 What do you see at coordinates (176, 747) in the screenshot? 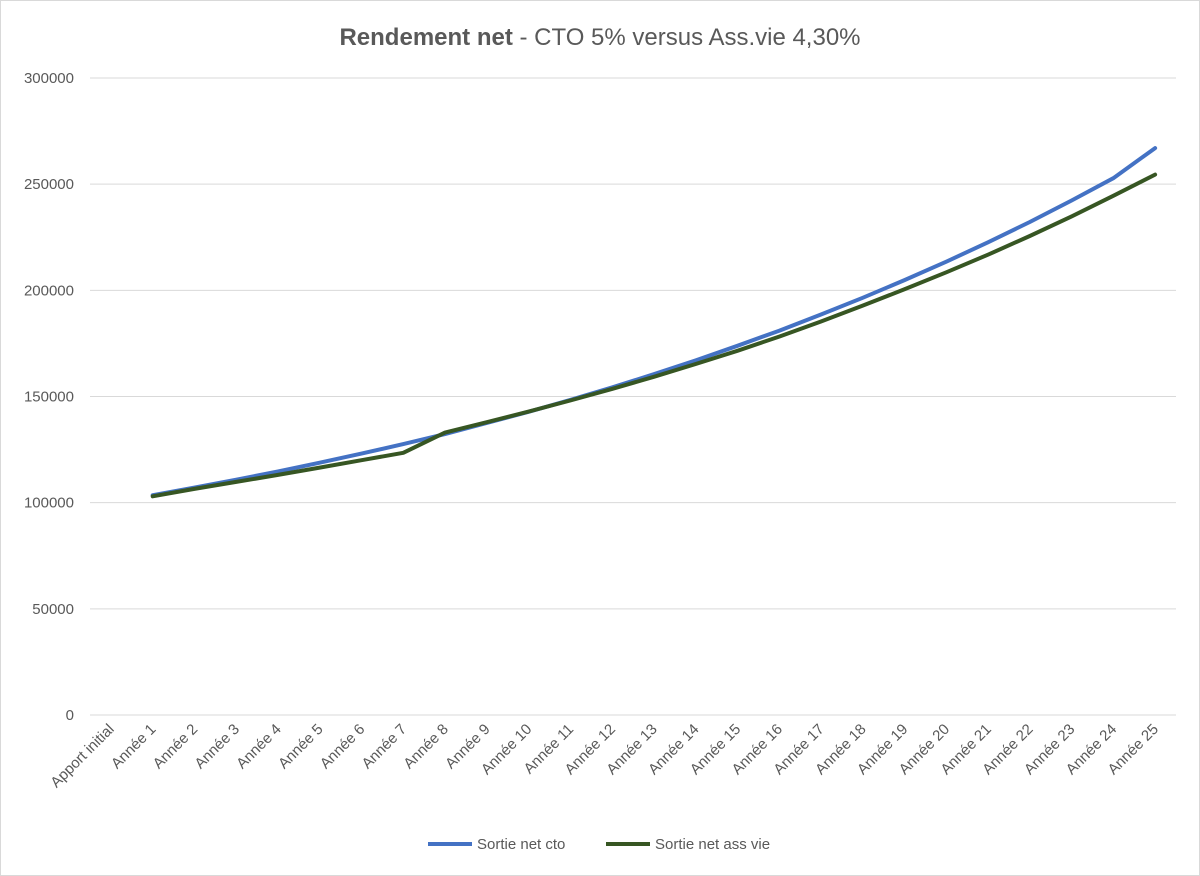
I see `x-tick-label: Année 2` at bounding box center [176, 747].